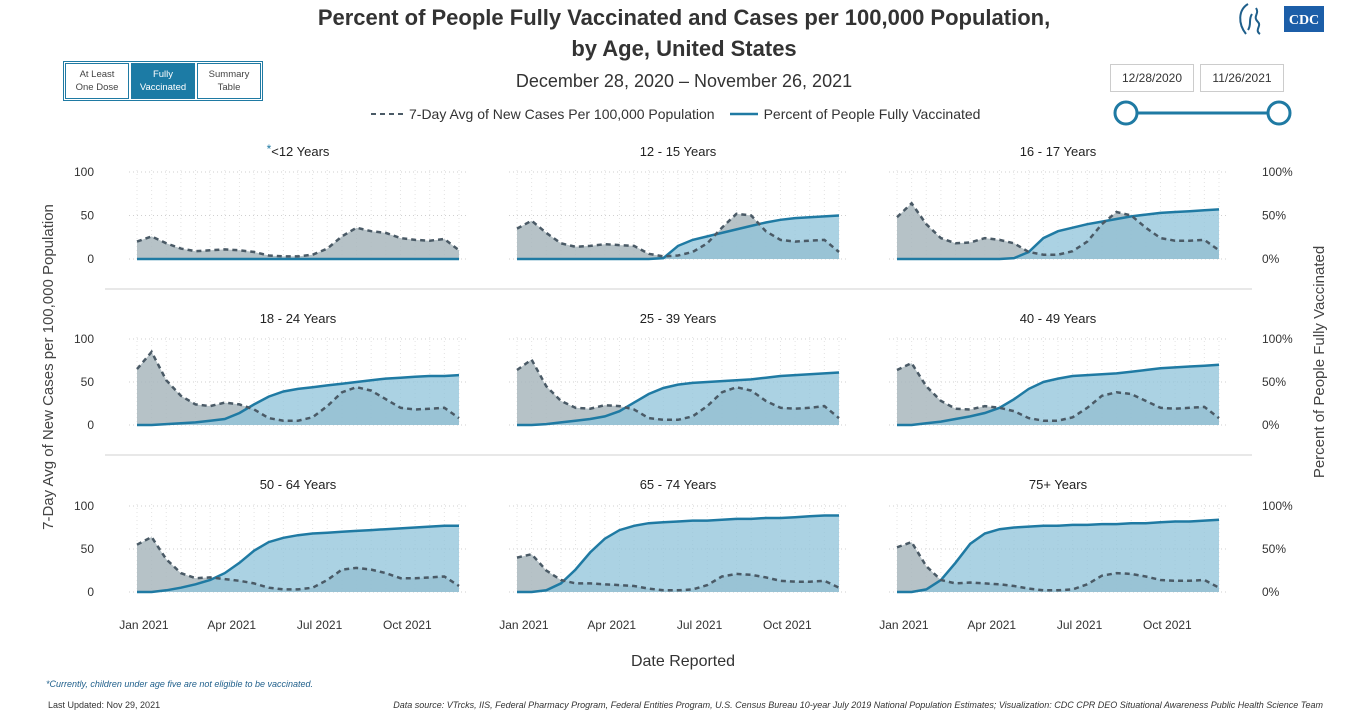  I want to click on cases-area, so click(298, 243).